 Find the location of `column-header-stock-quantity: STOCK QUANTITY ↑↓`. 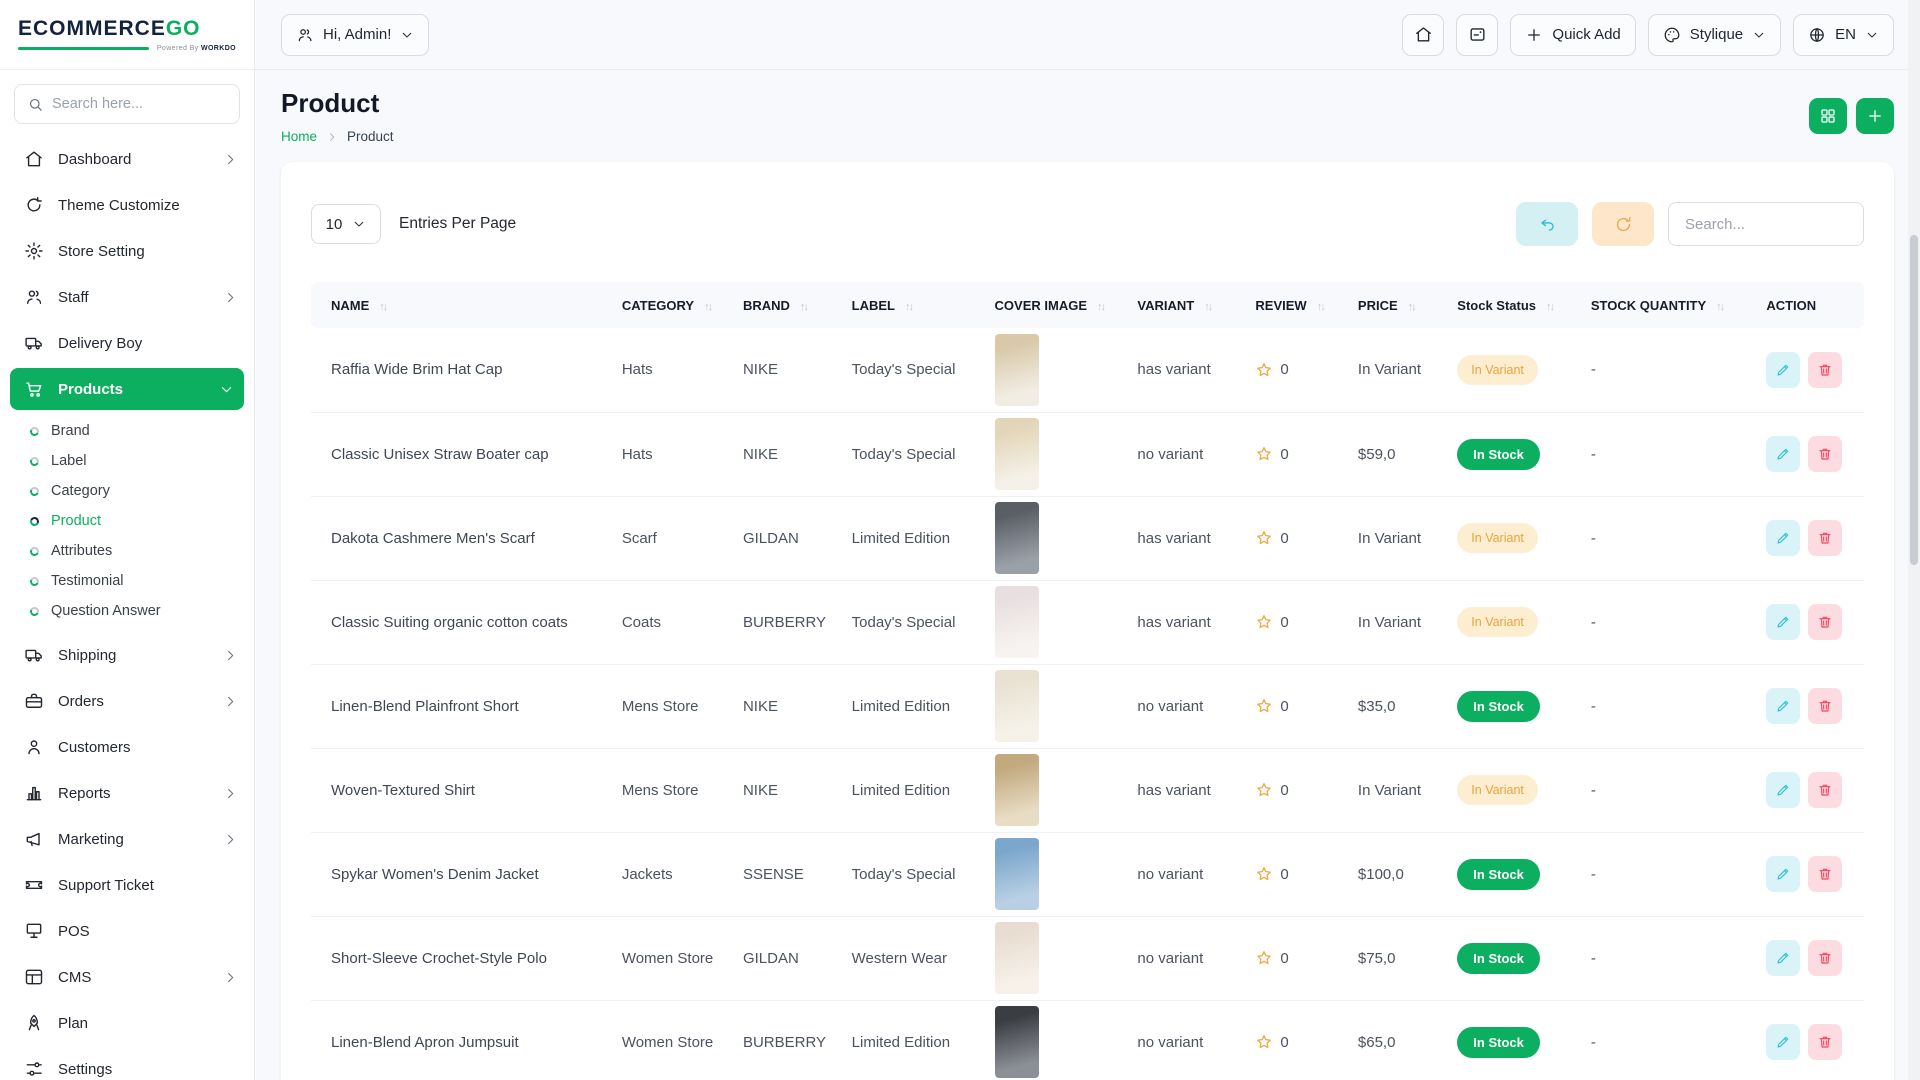

column-header-stock-quantity: STOCK QUANTITY ↑↓ is located at coordinates (1670, 305).